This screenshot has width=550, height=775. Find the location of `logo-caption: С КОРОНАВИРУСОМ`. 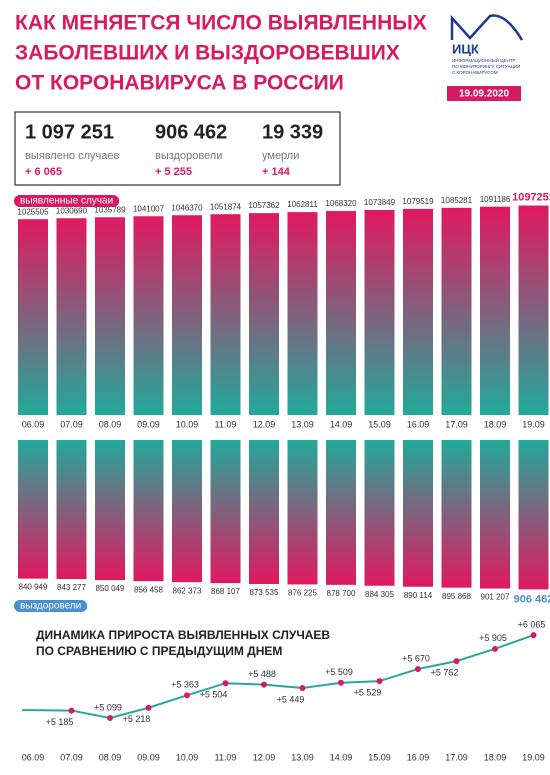

logo-caption: С КОРОНАВИРУСОМ is located at coordinates (475, 72).